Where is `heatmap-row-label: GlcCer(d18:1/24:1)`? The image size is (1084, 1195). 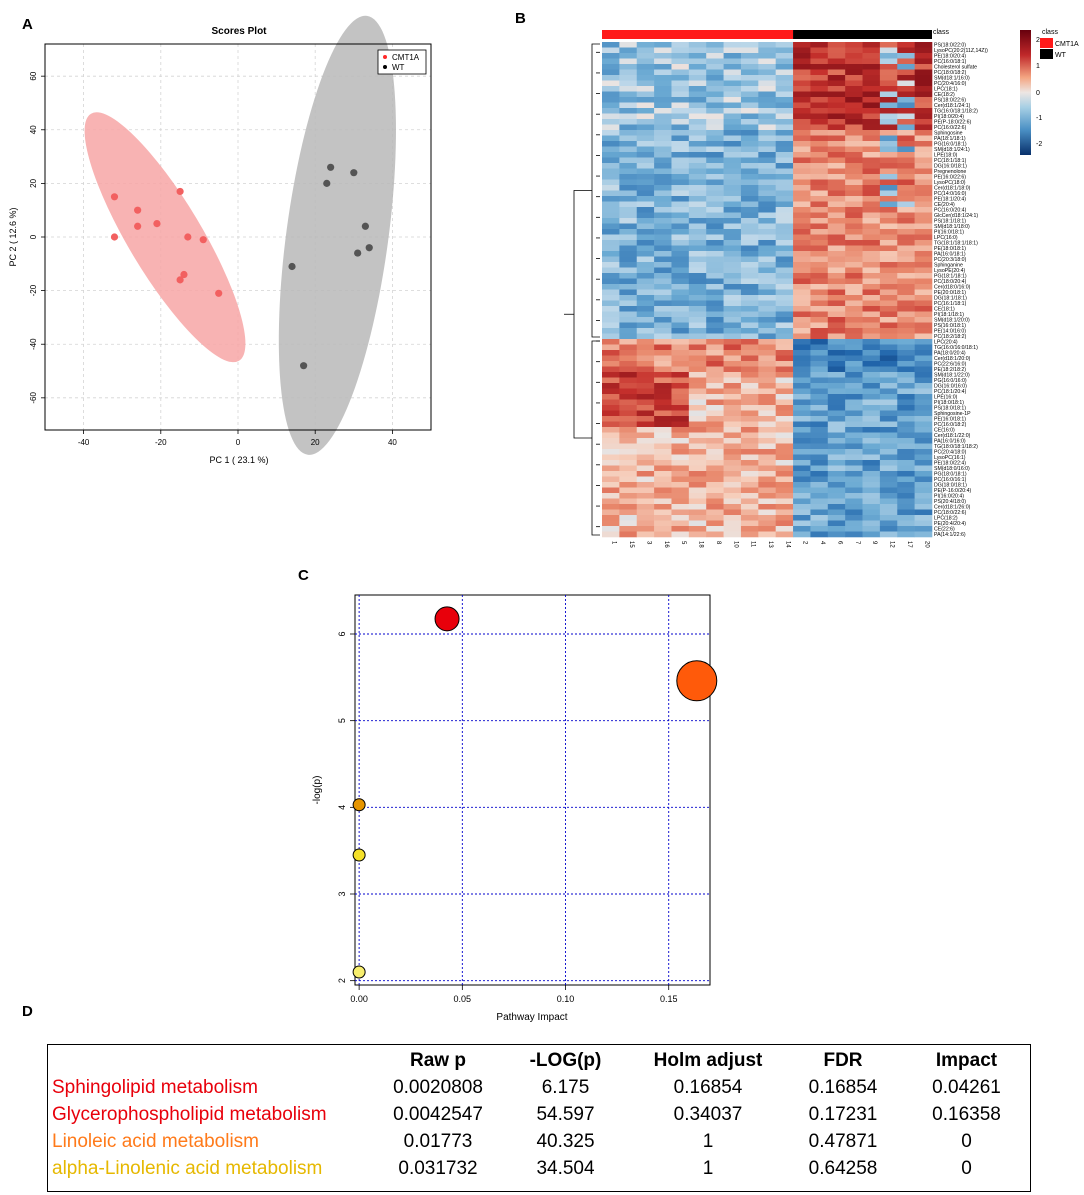 heatmap-row-label: GlcCer(d18:1/24:1) is located at coordinates (956, 216).